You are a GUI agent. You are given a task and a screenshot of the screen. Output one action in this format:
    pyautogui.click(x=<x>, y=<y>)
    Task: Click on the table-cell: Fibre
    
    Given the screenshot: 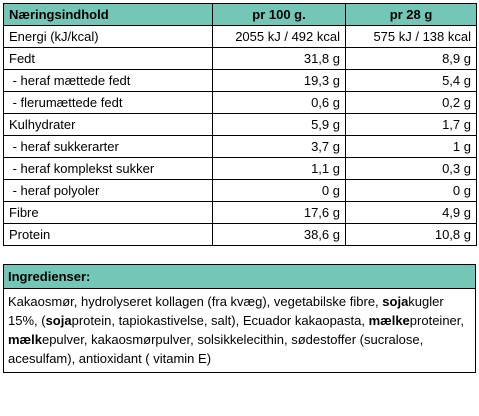 What is the action you would take?
    pyautogui.click(x=108, y=212)
    